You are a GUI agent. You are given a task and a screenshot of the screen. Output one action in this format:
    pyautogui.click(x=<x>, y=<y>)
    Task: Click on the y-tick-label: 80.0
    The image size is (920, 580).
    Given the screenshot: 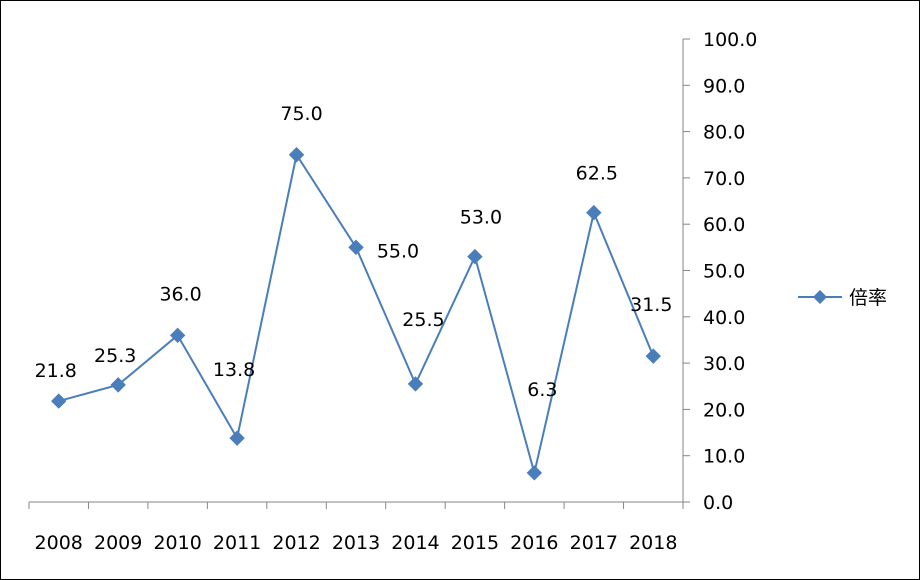 What is the action you would take?
    pyautogui.click(x=724, y=133)
    